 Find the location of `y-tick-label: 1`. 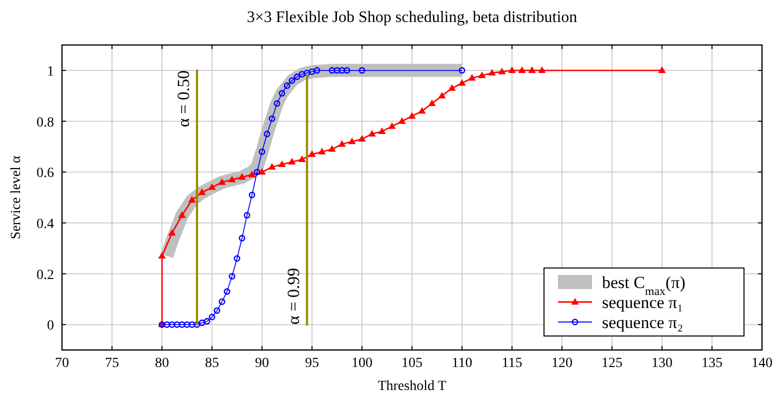

y-tick-label: 1 is located at coordinates (50, 72).